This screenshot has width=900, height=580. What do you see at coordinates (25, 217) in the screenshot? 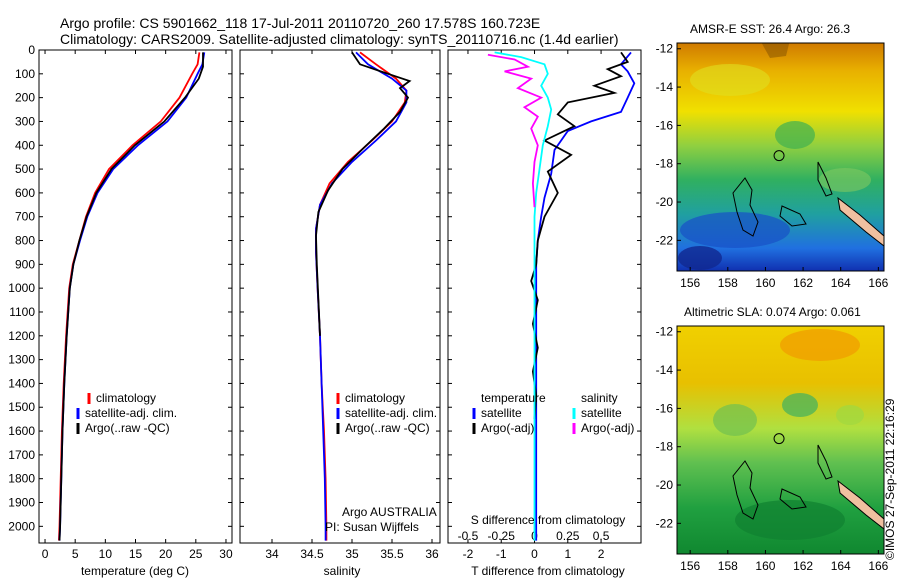
I see `y-tick-label: 700` at bounding box center [25, 217].